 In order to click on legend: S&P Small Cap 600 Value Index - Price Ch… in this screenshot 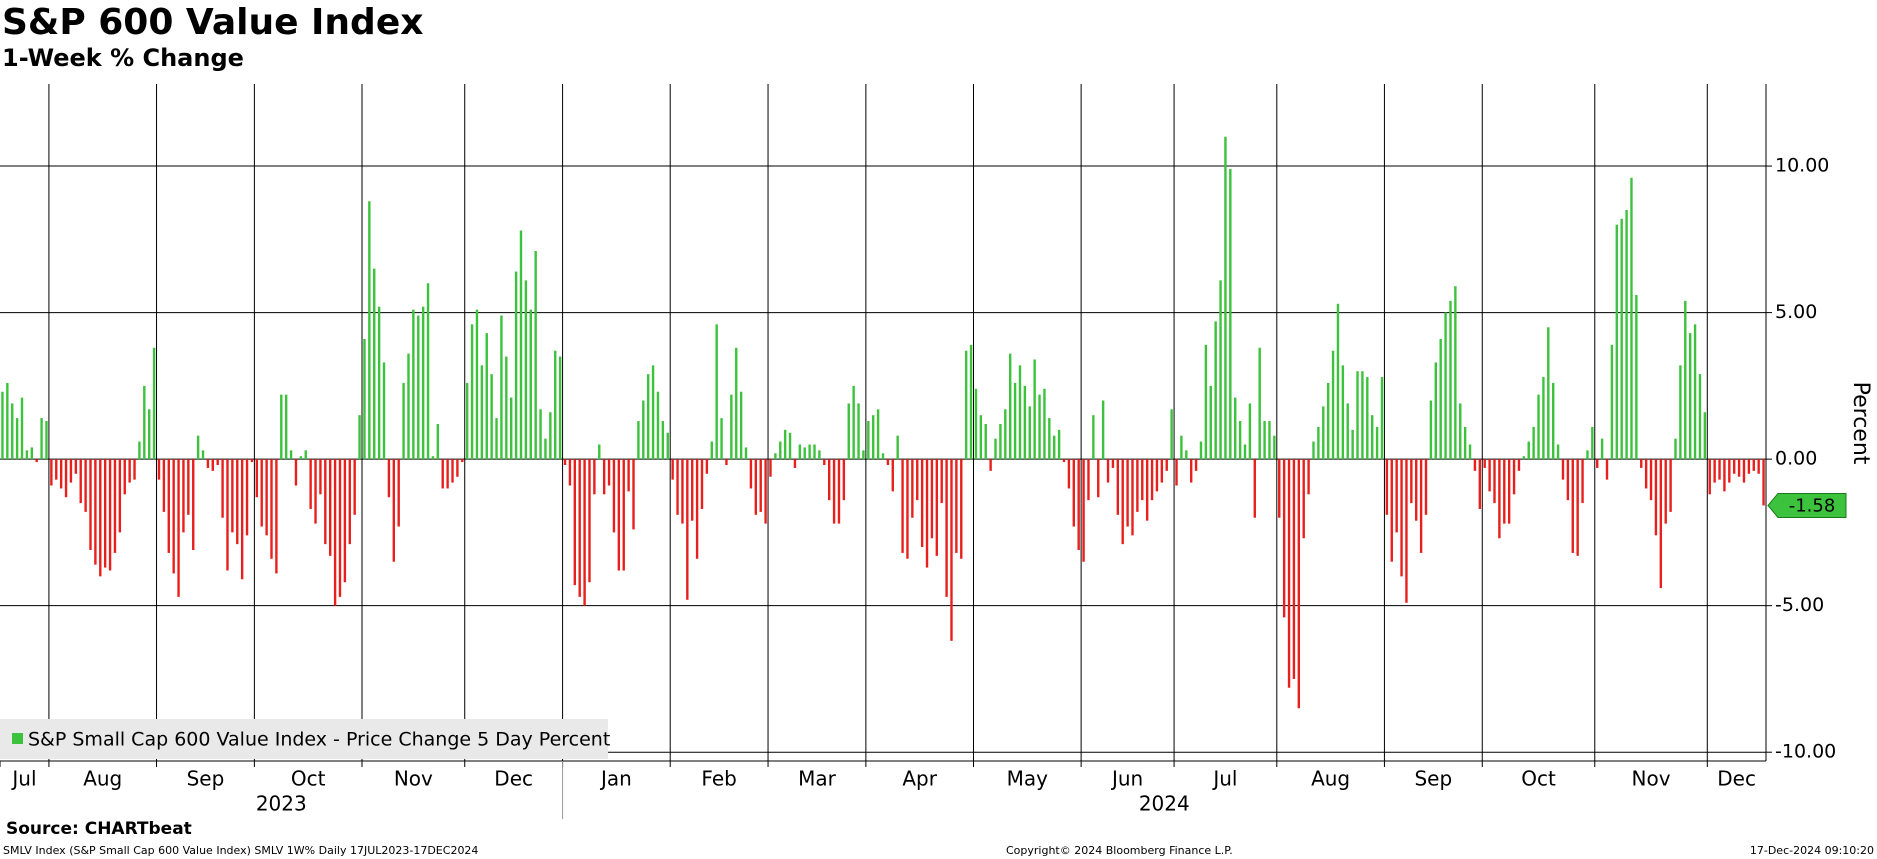, I will do `click(305, 739)`.